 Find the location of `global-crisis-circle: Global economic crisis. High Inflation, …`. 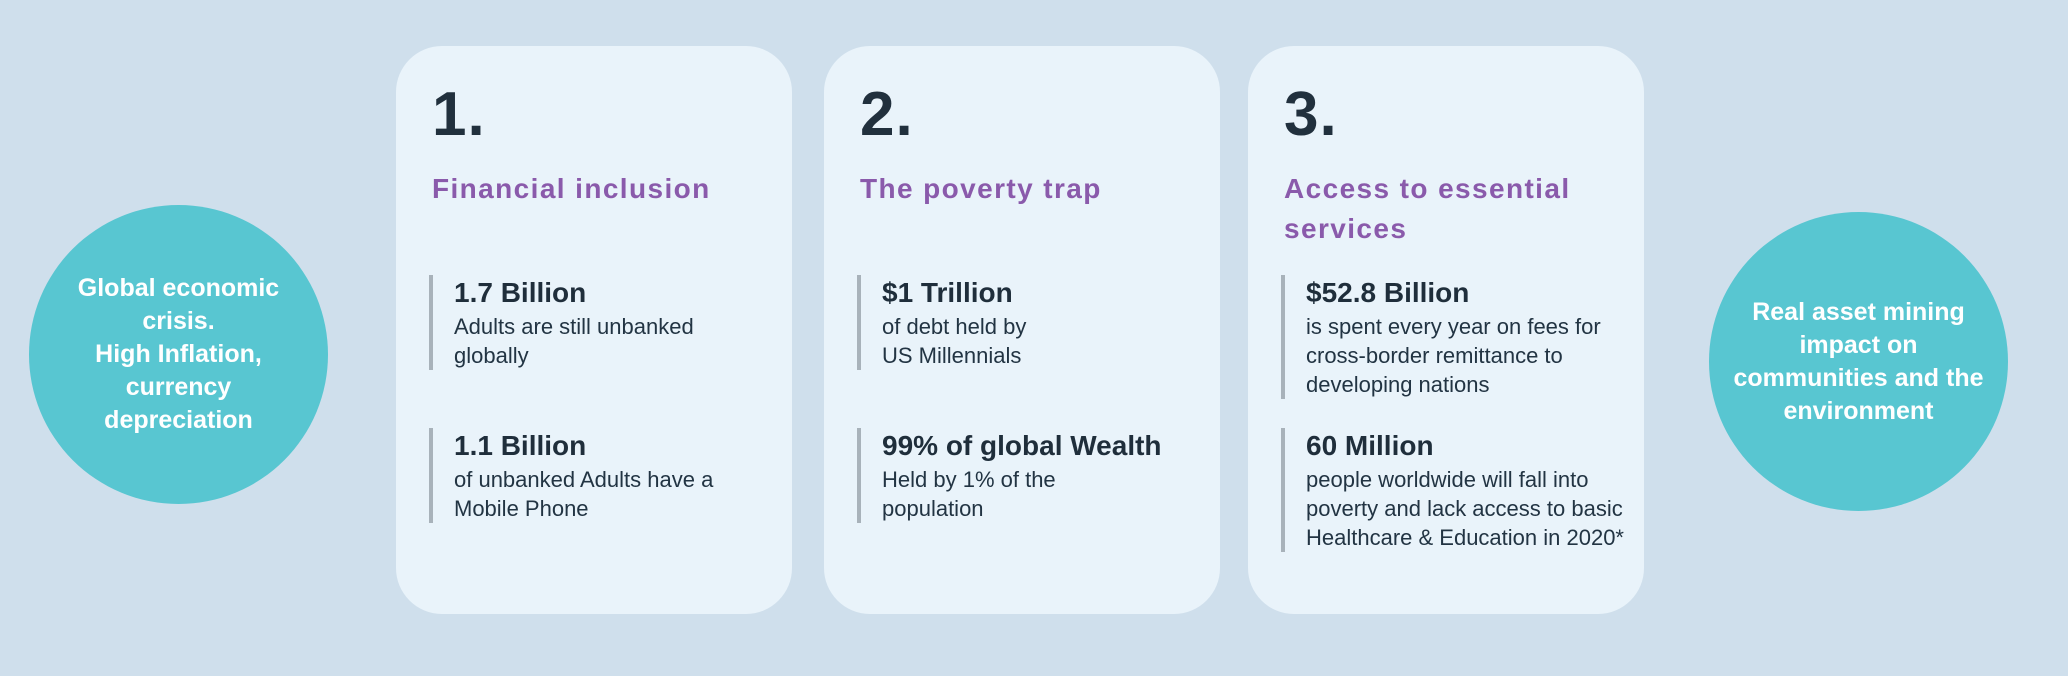

global-crisis-circle: Global economic crisis. High Inflation, … is located at coordinates (178, 354).